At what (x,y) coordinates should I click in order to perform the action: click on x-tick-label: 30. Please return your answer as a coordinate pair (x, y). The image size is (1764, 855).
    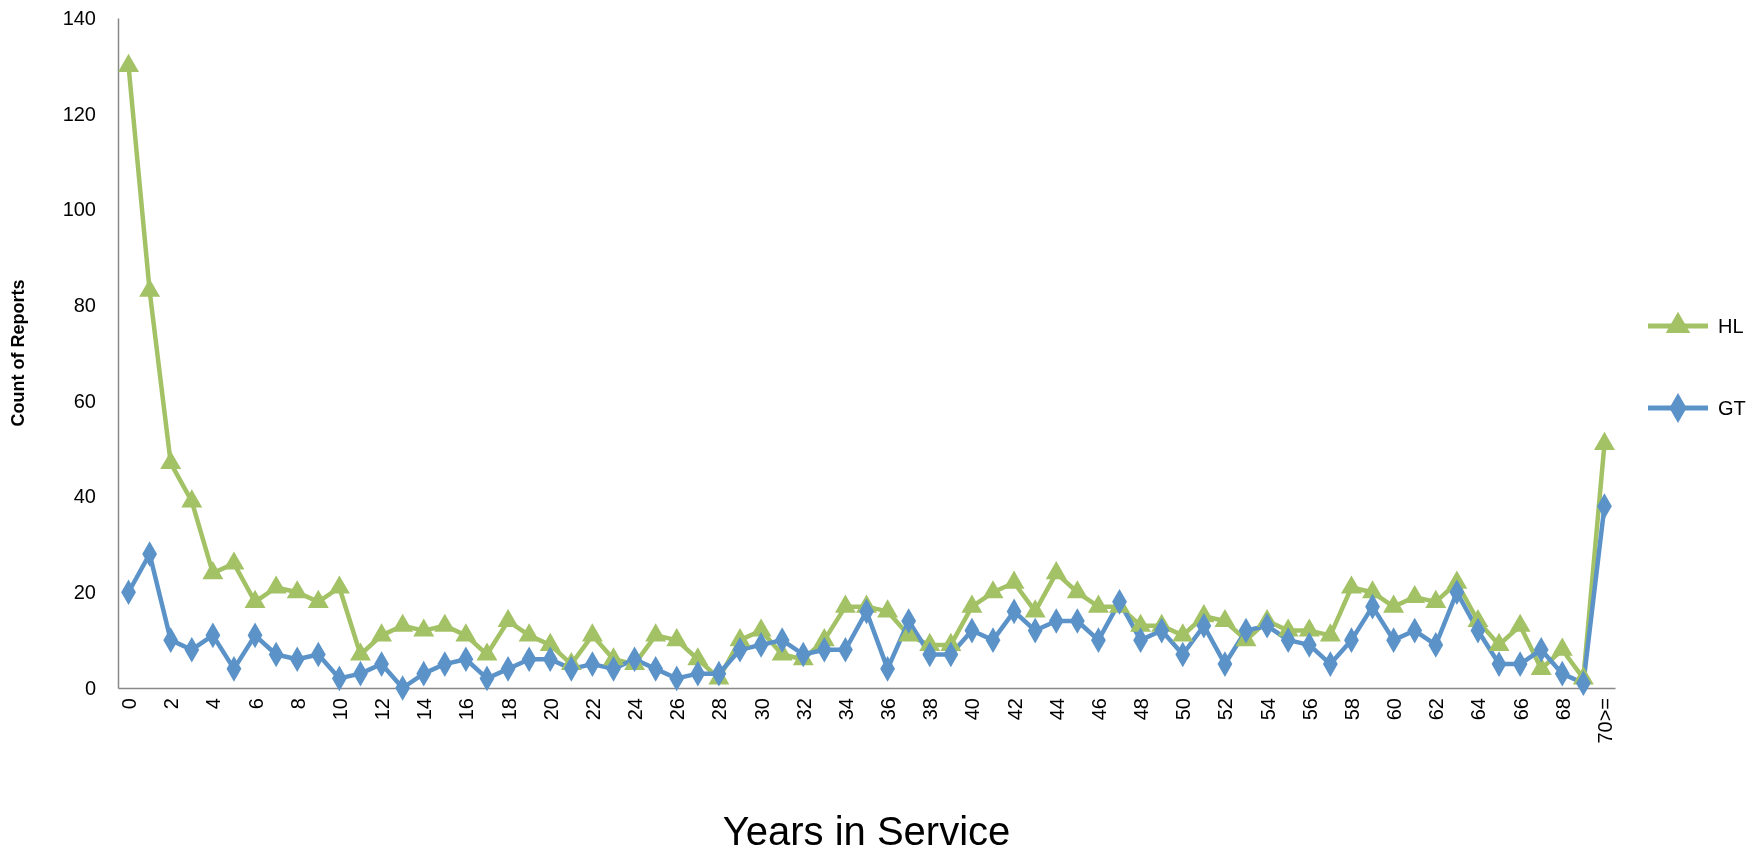
    Looking at the image, I should click on (761, 709).